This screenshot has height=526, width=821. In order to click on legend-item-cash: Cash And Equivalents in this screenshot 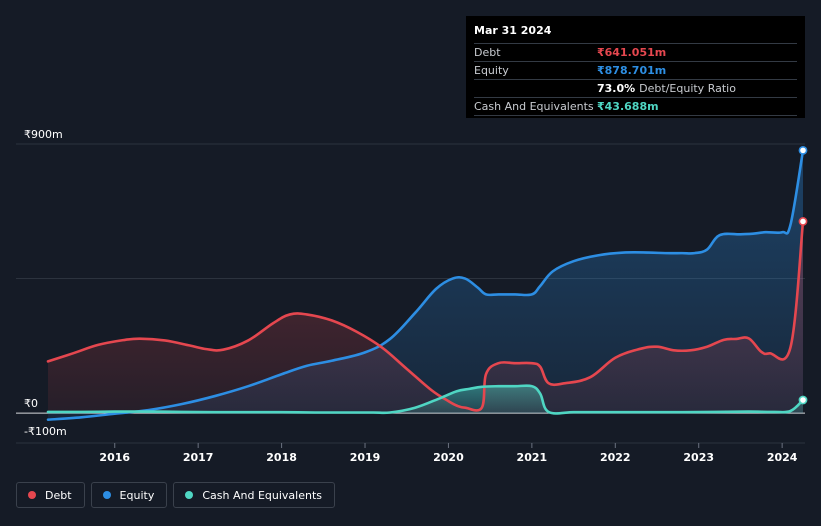, I will do `click(254, 495)`.